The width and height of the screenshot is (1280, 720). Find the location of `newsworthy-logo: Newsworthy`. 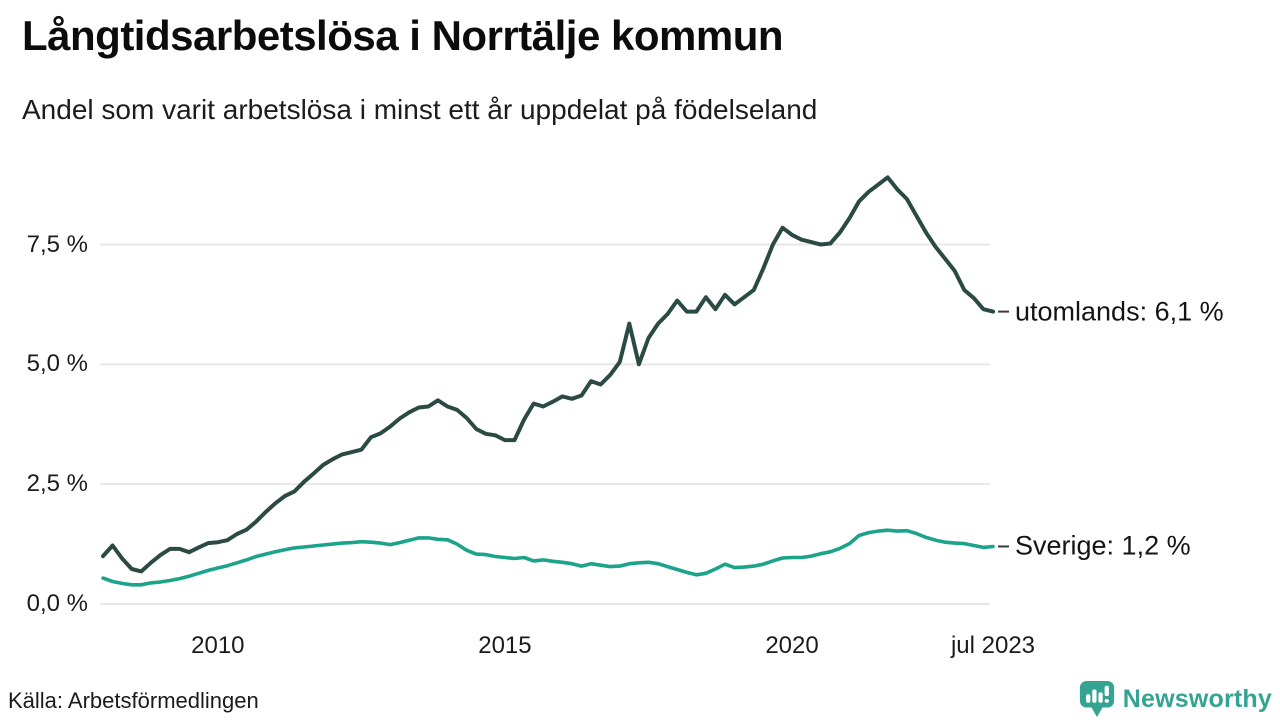

newsworthy-logo: Newsworthy is located at coordinates (1175, 699).